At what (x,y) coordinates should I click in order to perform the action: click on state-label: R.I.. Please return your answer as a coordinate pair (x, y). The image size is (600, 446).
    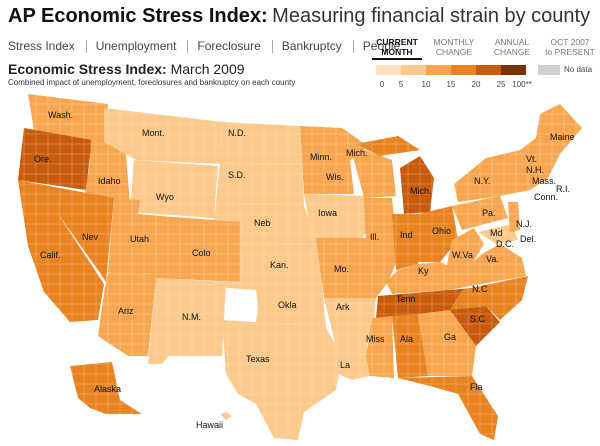
    Looking at the image, I should click on (563, 189).